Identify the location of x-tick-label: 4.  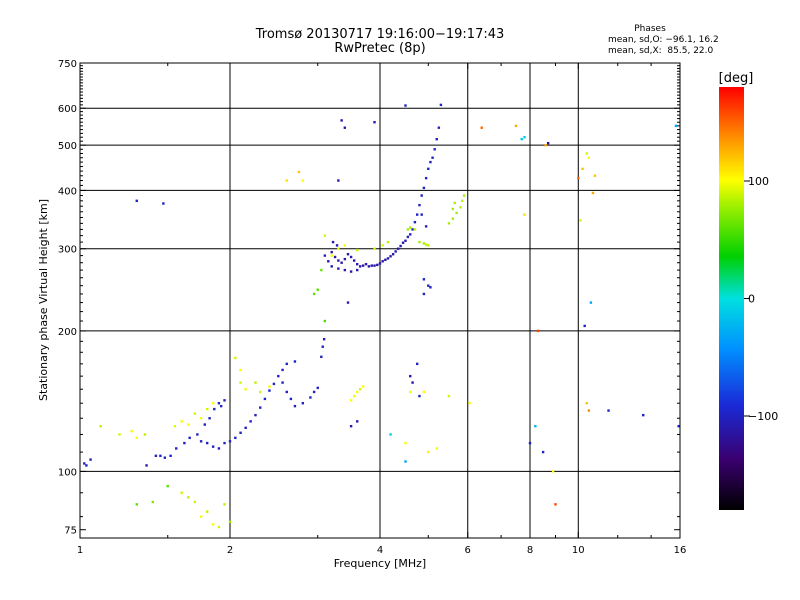
(380, 550).